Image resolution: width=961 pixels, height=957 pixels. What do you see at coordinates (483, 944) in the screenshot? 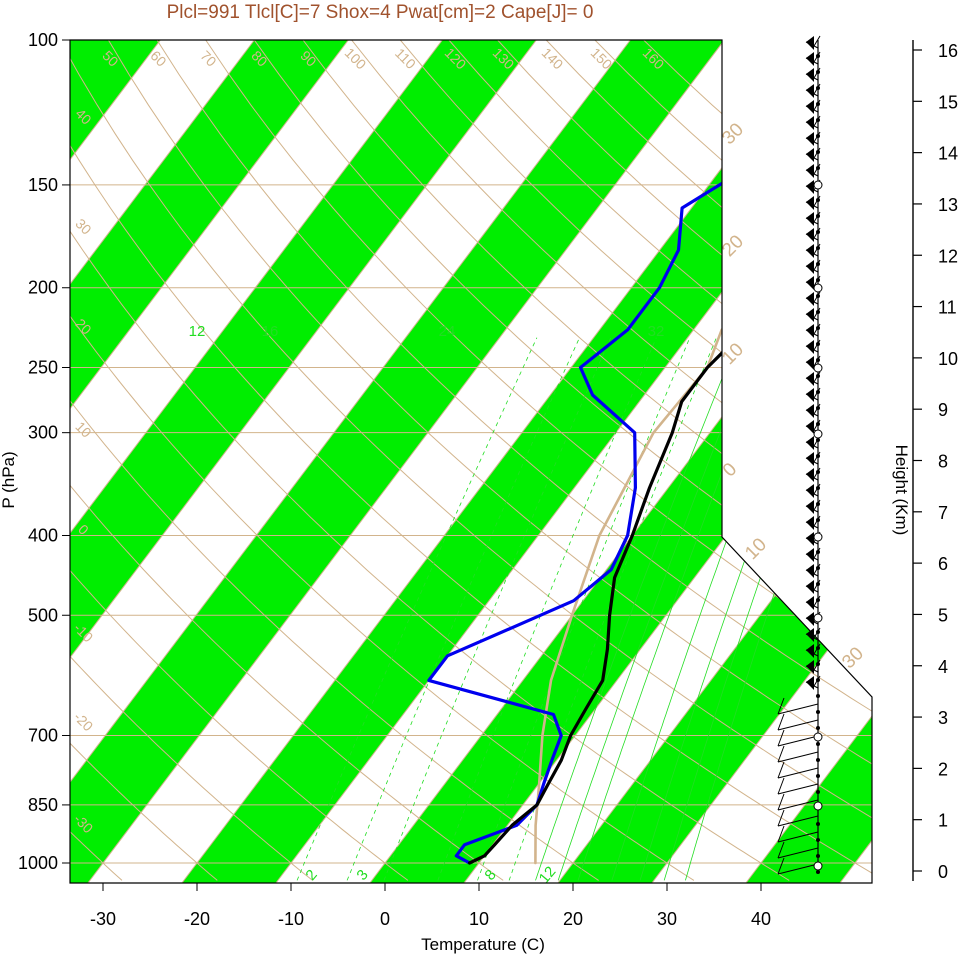
I see `x-axis-label: Temperature (C)` at bounding box center [483, 944].